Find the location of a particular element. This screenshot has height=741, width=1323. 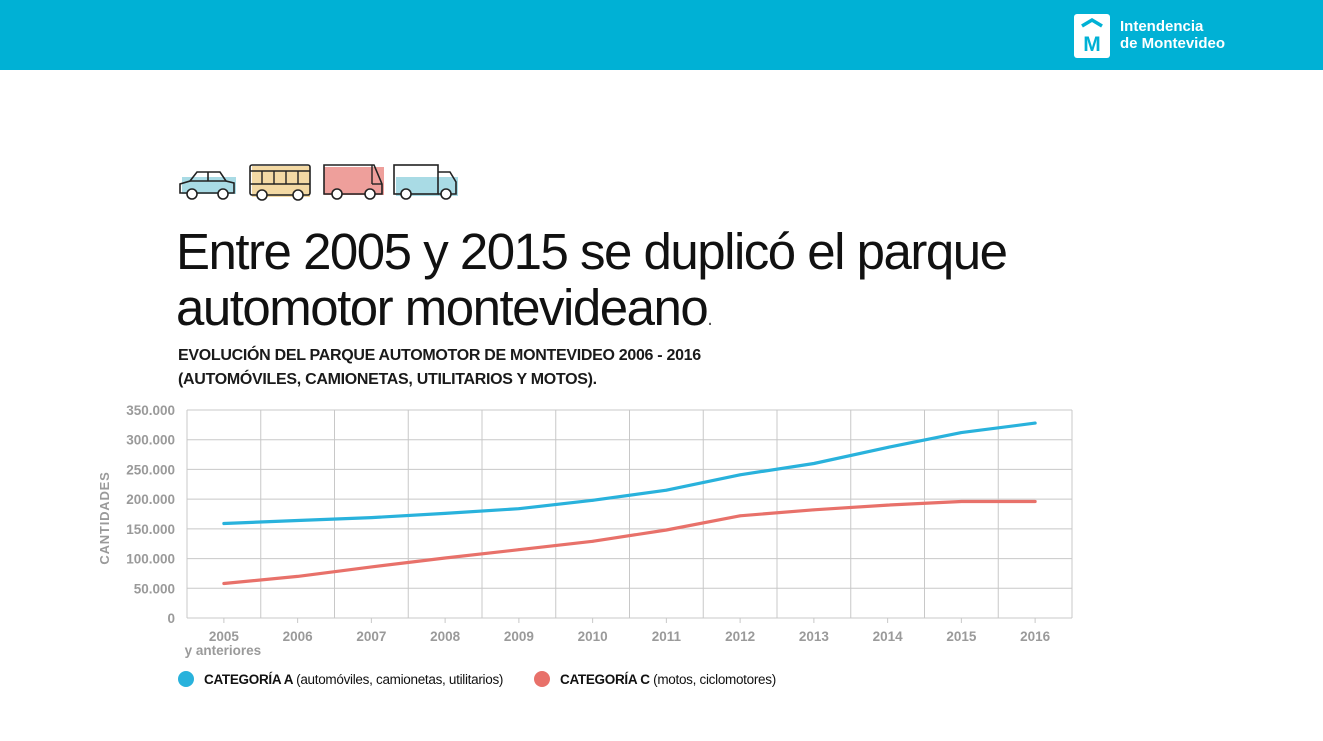

x-tick-label: 2013 is located at coordinates (814, 636).